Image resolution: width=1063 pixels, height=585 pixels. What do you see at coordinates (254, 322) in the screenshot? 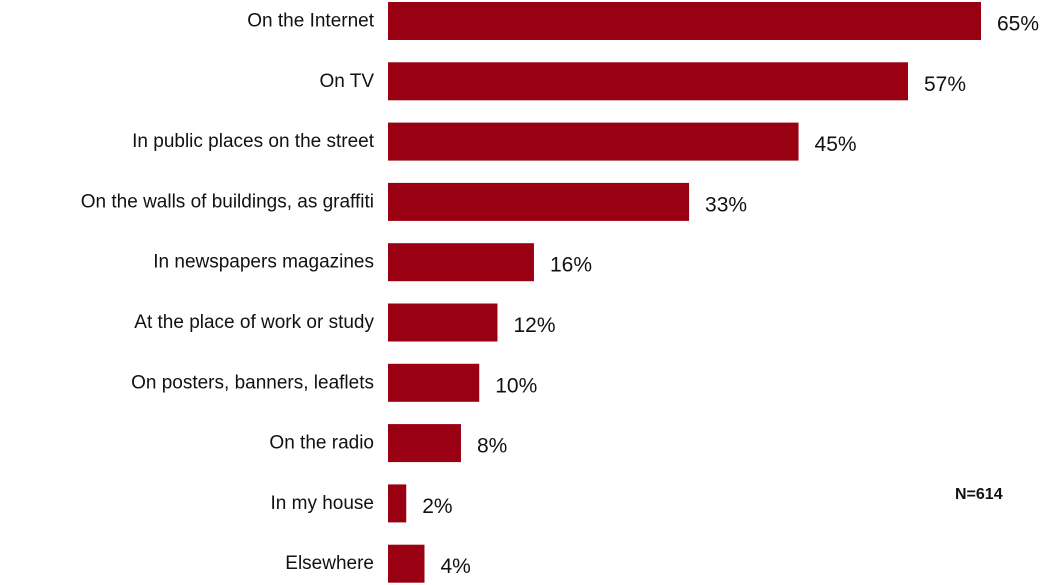
I see `category-label-6: At the place of work or study` at bounding box center [254, 322].